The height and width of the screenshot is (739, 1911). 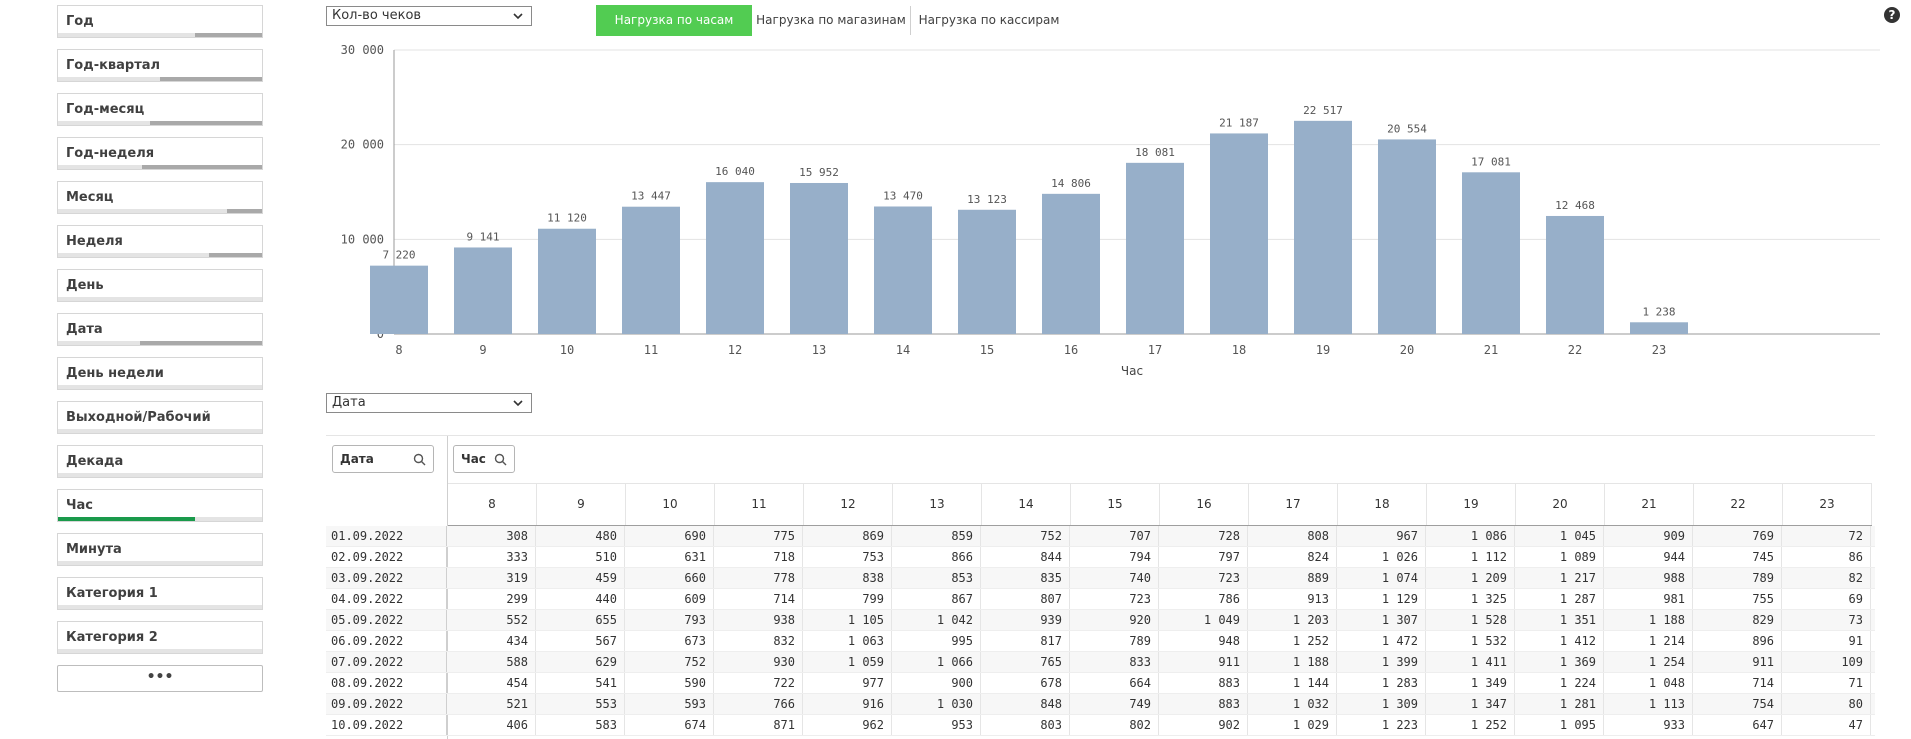 What do you see at coordinates (1381, 536) in the screenshot?
I see `table-cell: 967` at bounding box center [1381, 536].